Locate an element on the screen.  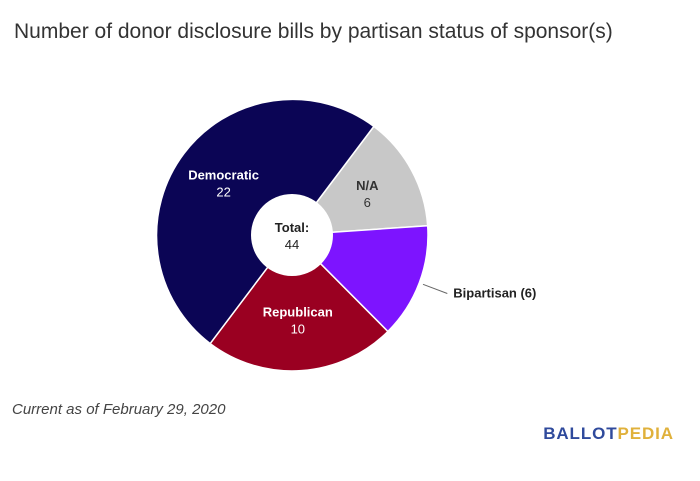
ballotpedia-logo: BALLOTPEDIA is located at coordinates (608, 434).